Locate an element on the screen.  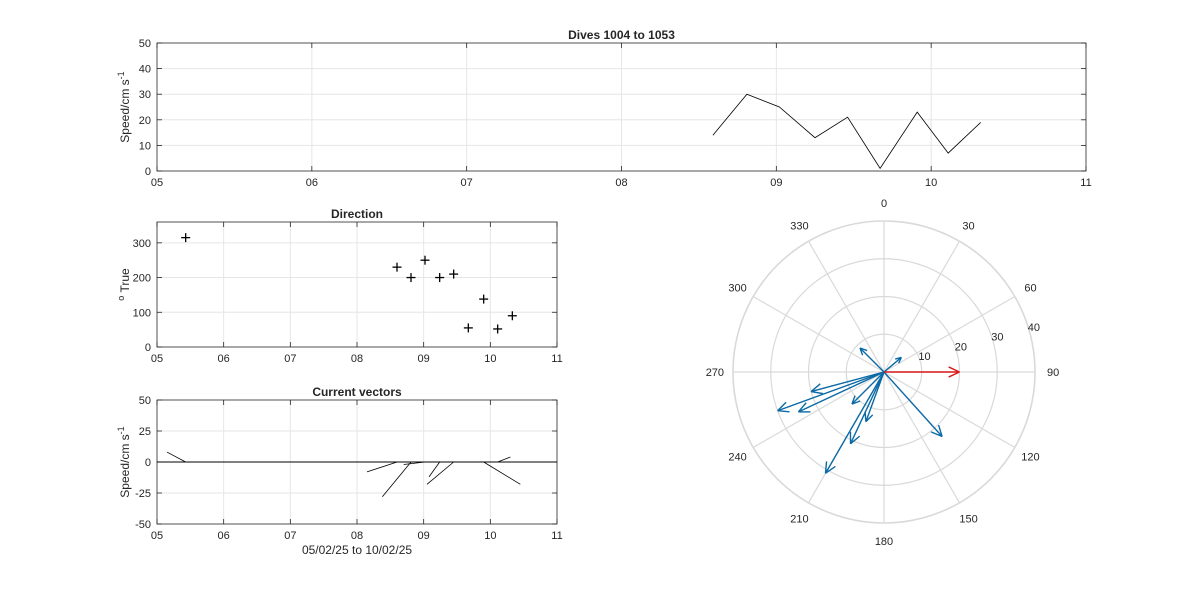
speed-ytick-label: 40 is located at coordinates (145, 70).